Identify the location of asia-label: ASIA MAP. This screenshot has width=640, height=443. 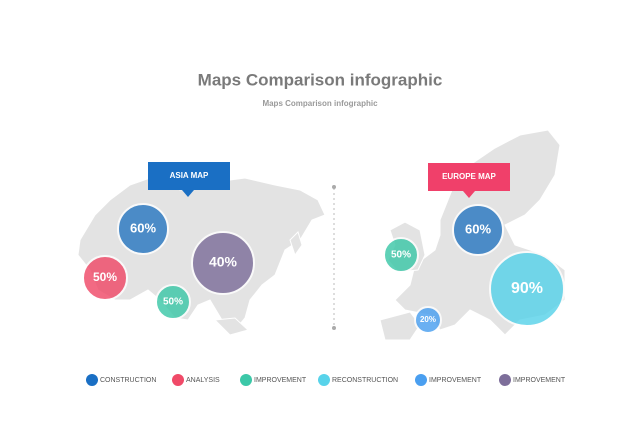
(189, 179).